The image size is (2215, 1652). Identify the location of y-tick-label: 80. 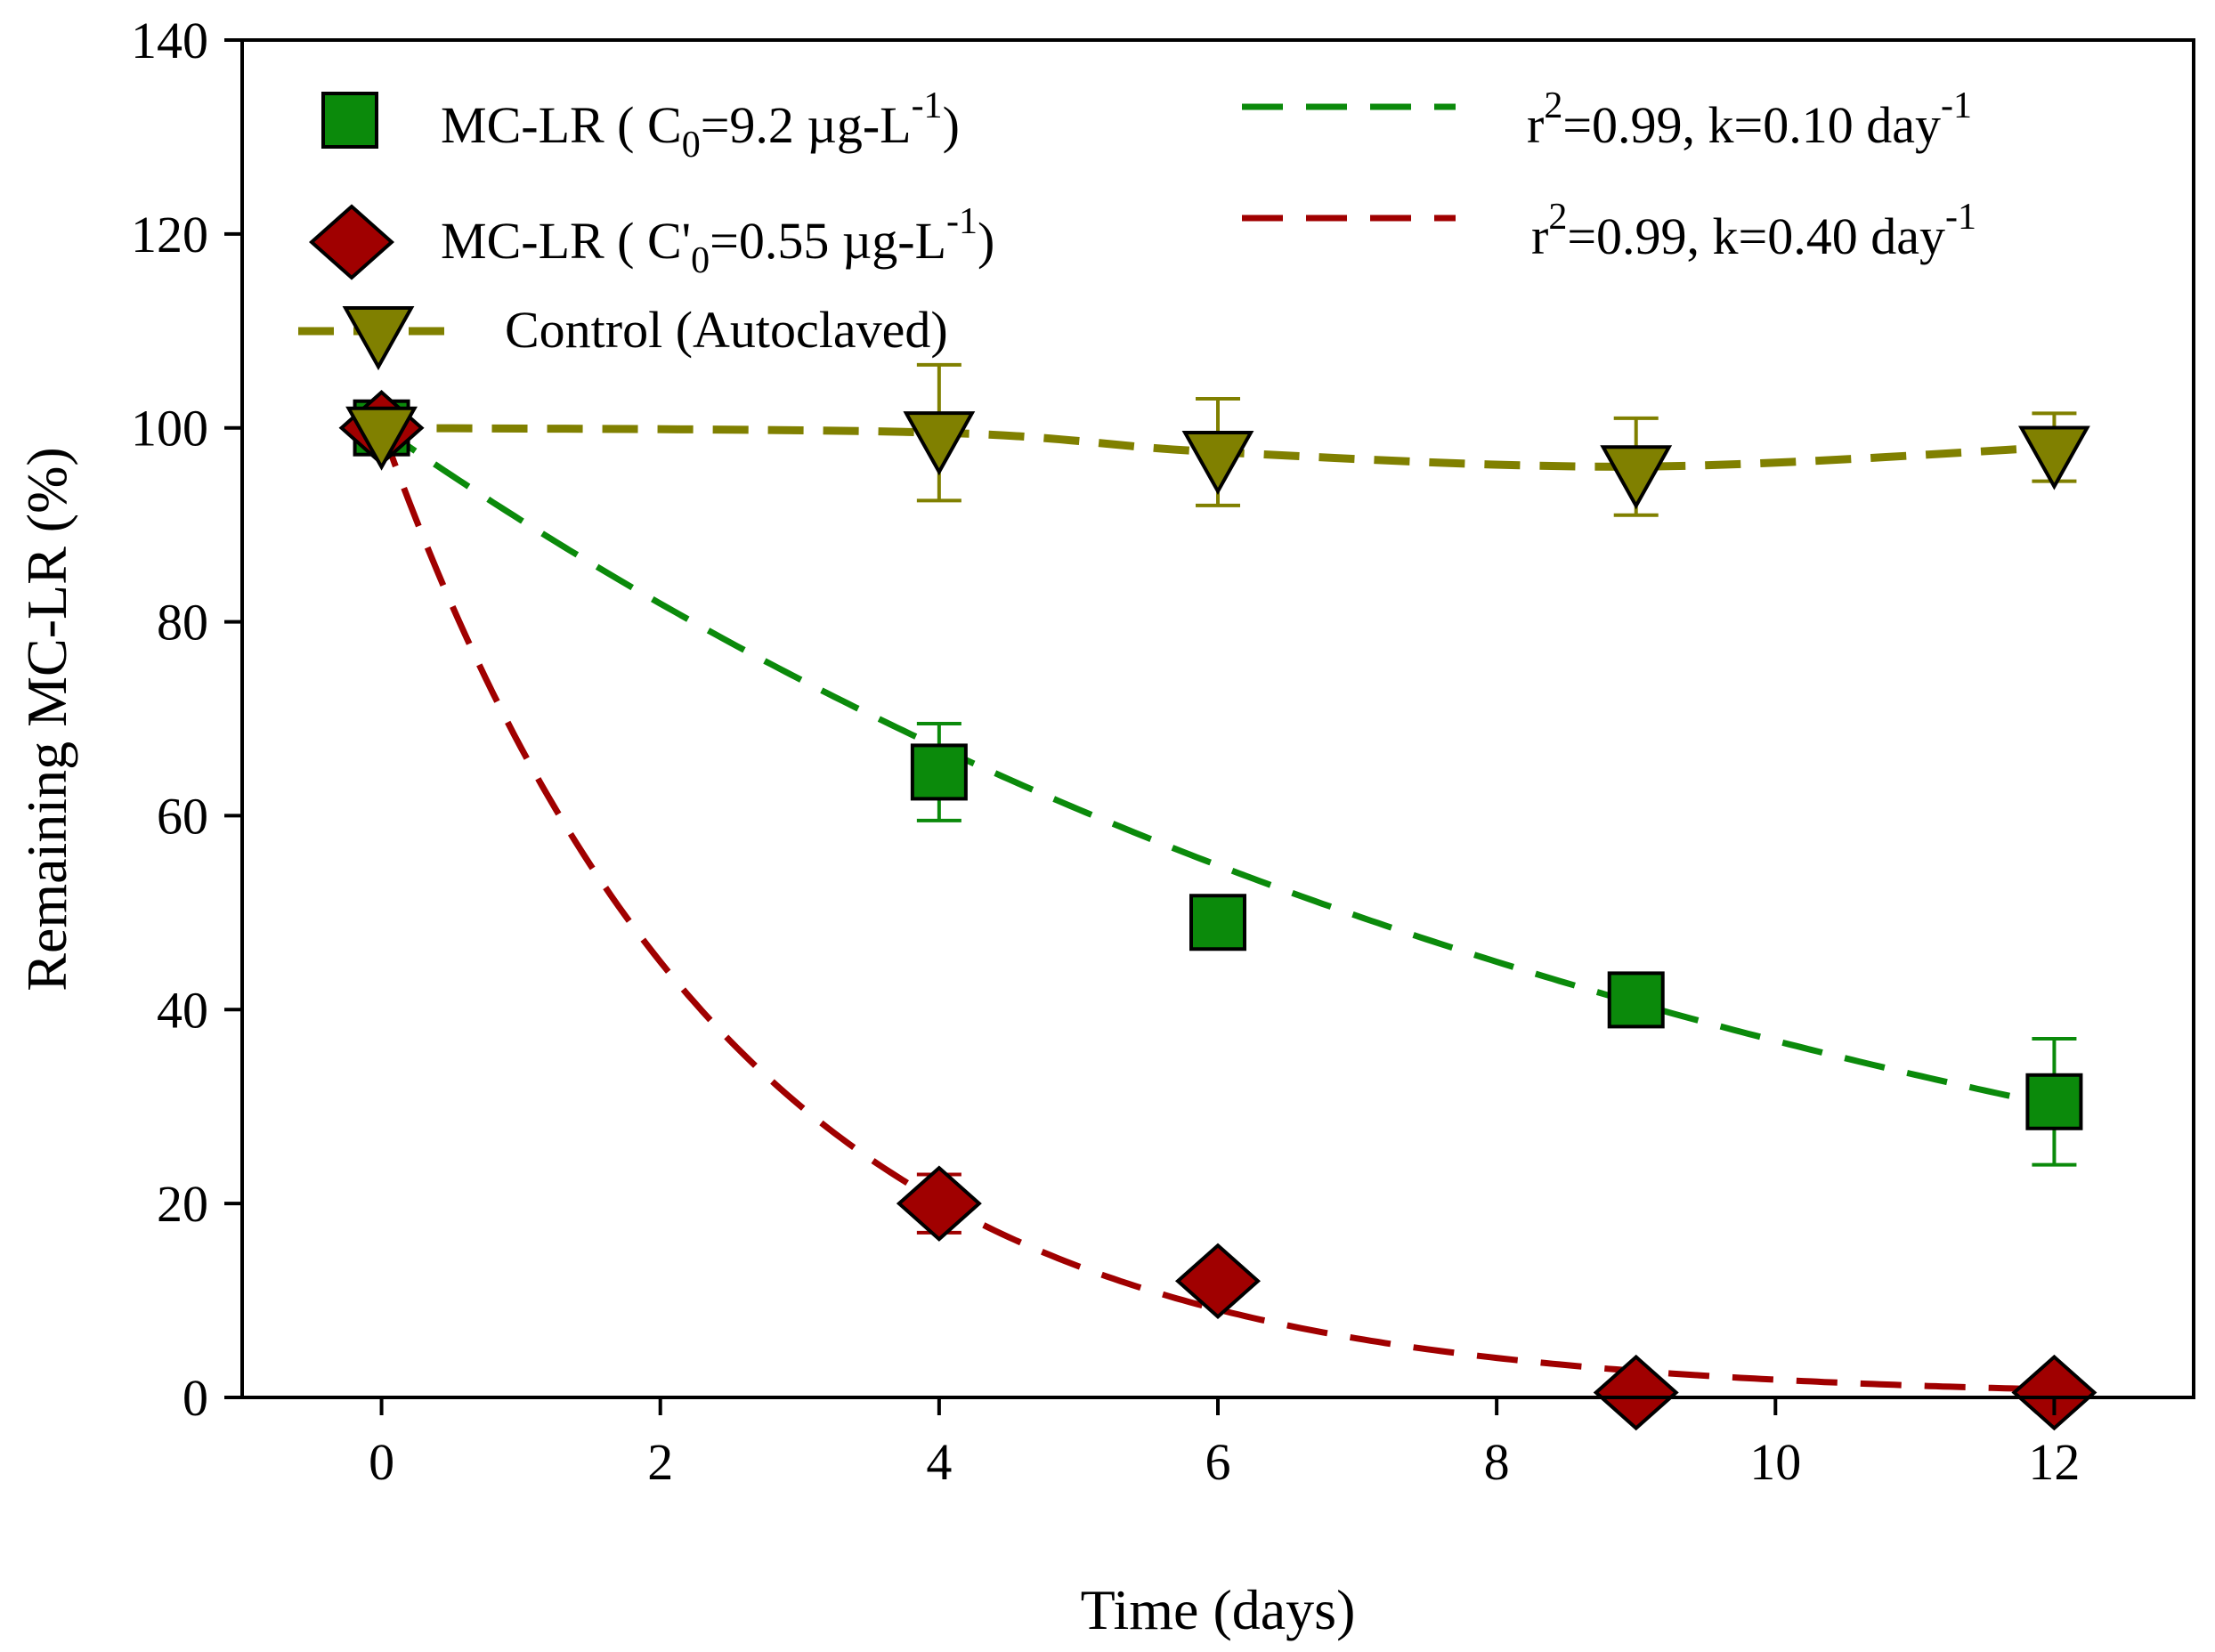
(182, 623).